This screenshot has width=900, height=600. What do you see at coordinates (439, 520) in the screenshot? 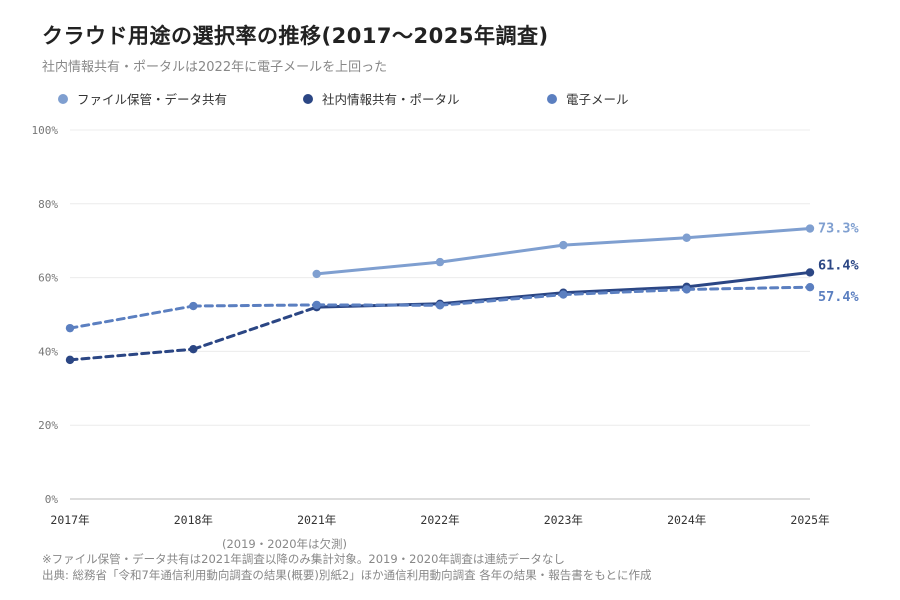
I see `x-tick-label: 2022年` at bounding box center [439, 520].